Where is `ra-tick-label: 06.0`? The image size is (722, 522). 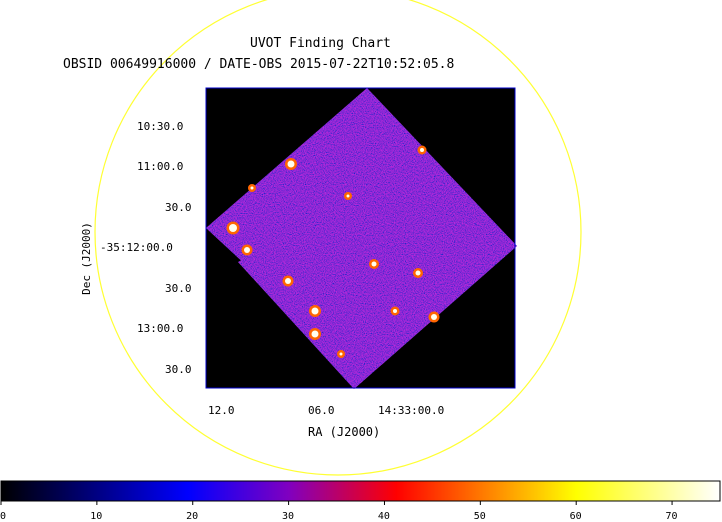 ra-tick-label: 06.0 is located at coordinates (321, 410).